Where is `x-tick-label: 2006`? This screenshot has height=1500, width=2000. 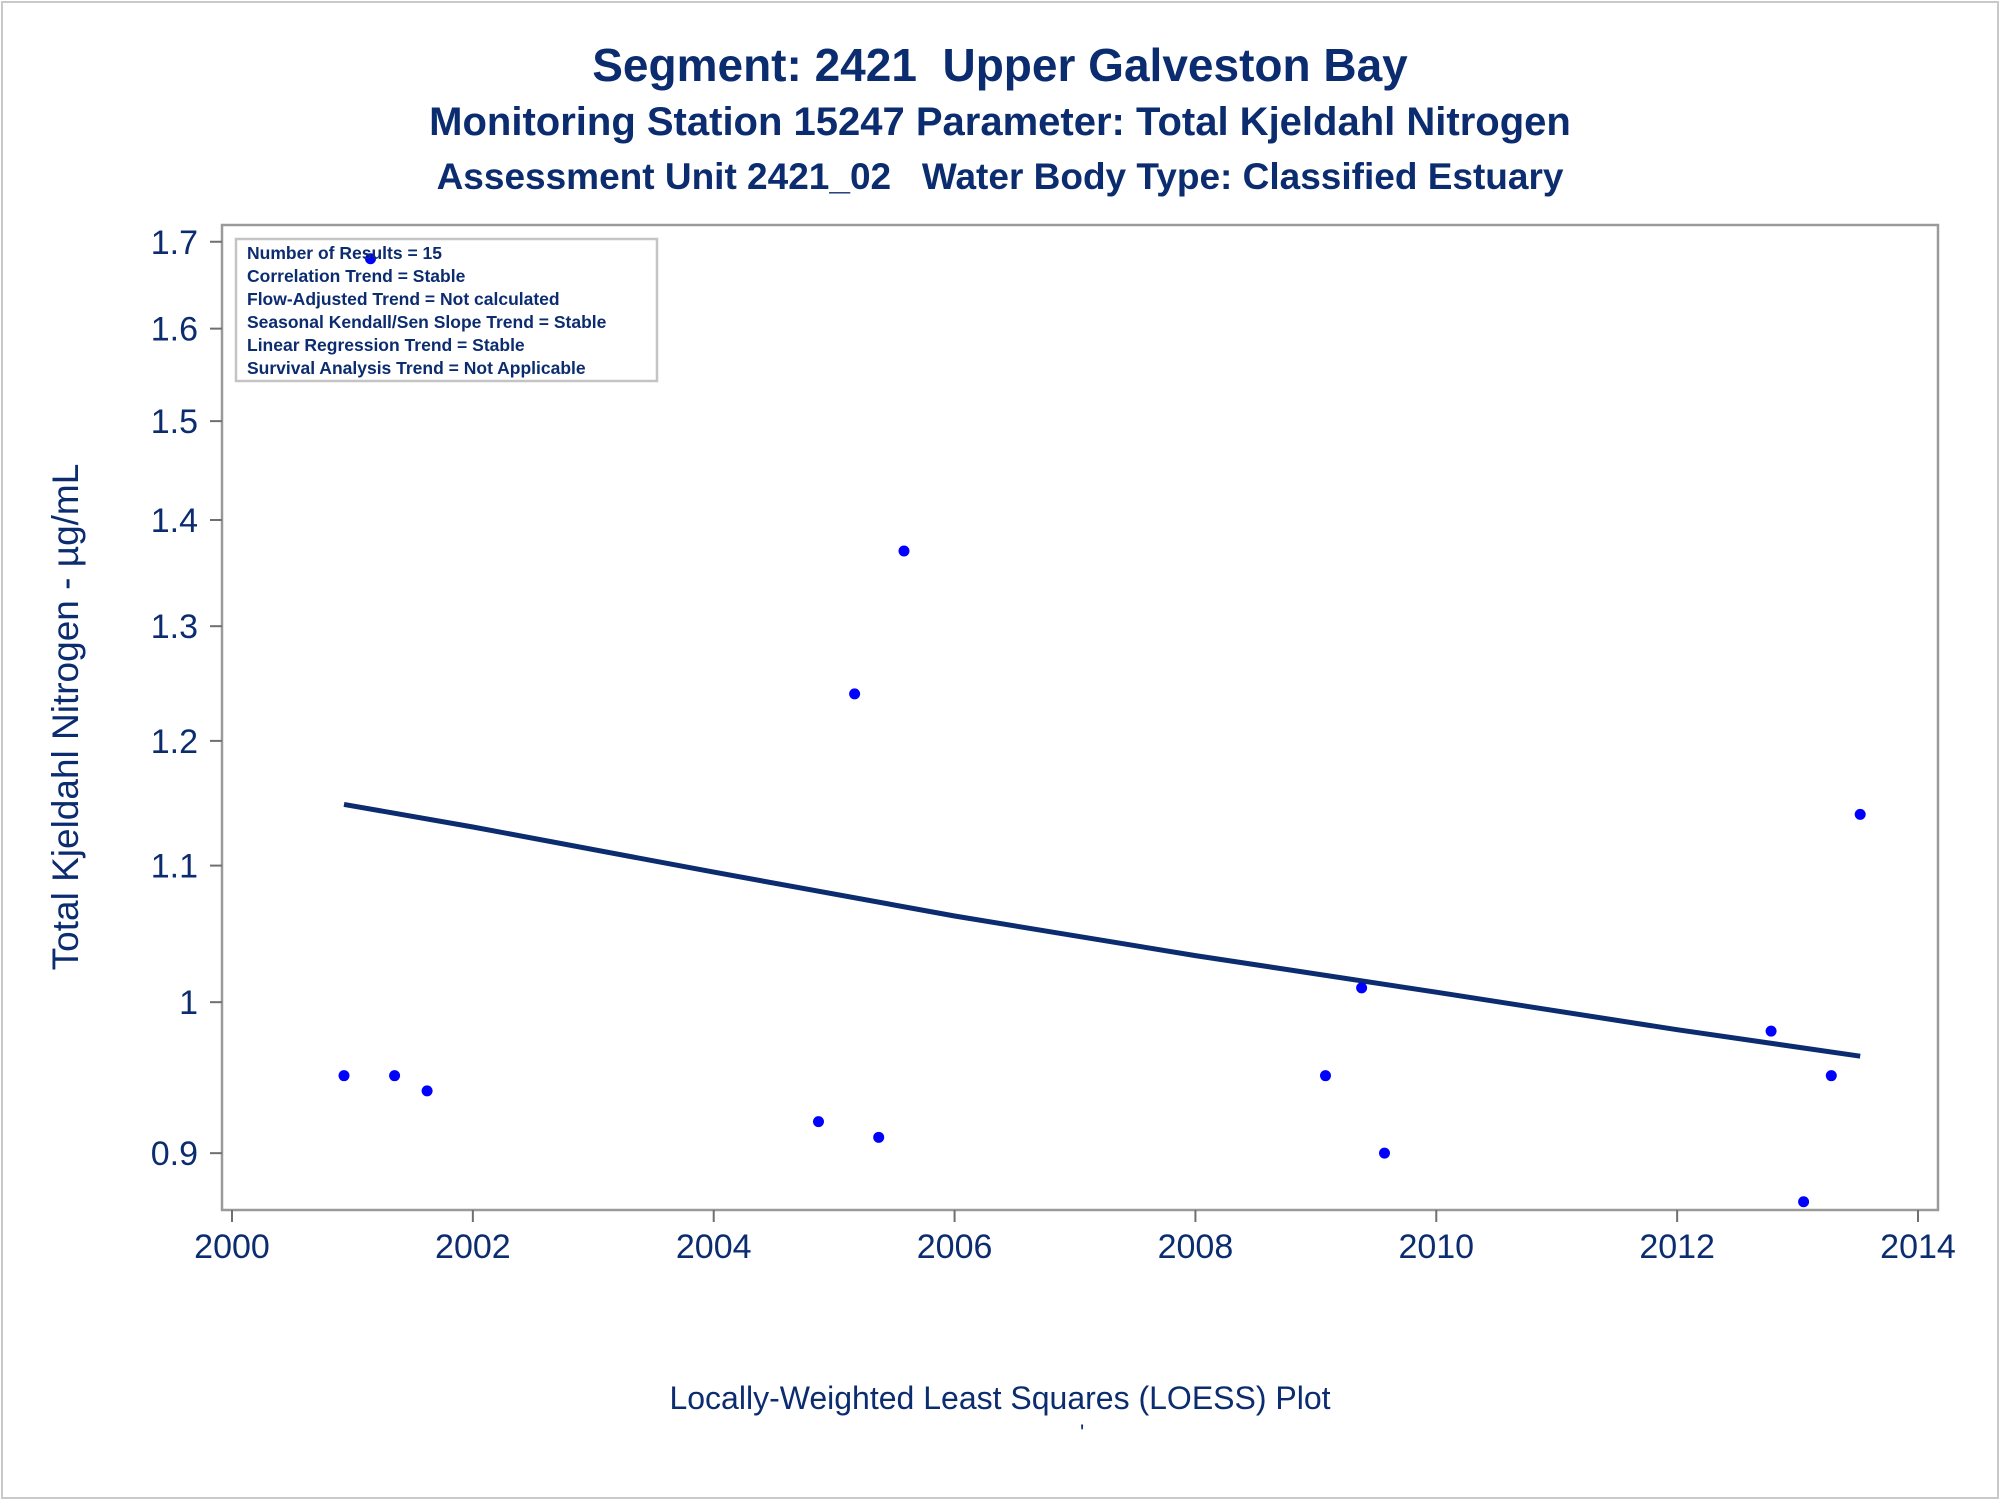
x-tick-label: 2006 is located at coordinates (955, 1247).